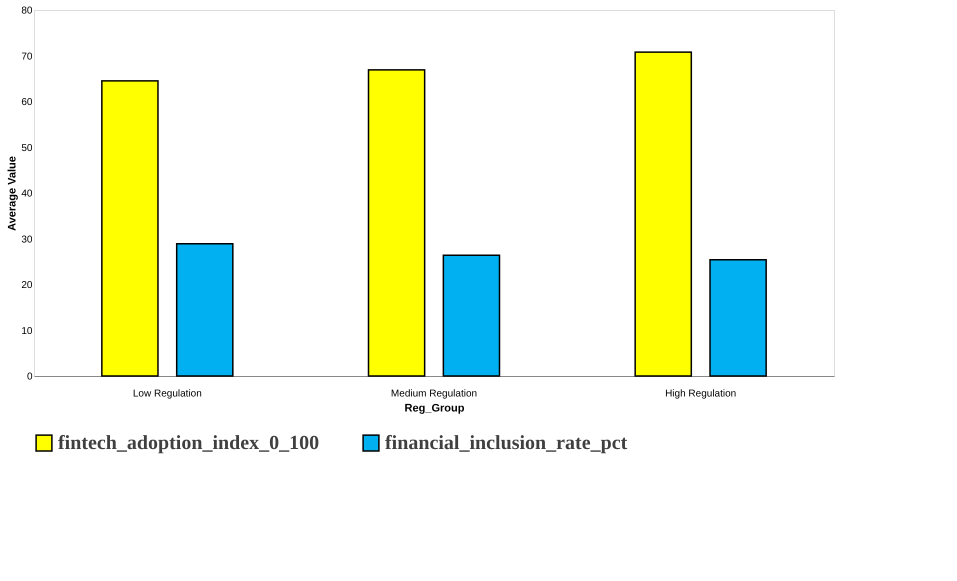 This screenshot has width=957, height=581. Describe the element at coordinates (700, 394) in the screenshot. I see `x-tick-label: High Regulation` at that location.